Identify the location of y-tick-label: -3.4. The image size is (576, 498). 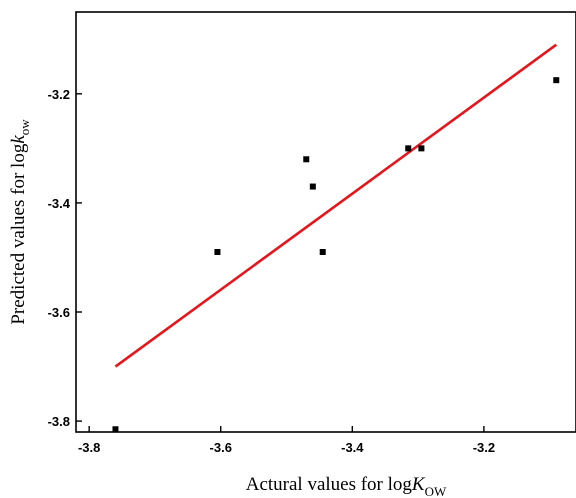
(59, 203).